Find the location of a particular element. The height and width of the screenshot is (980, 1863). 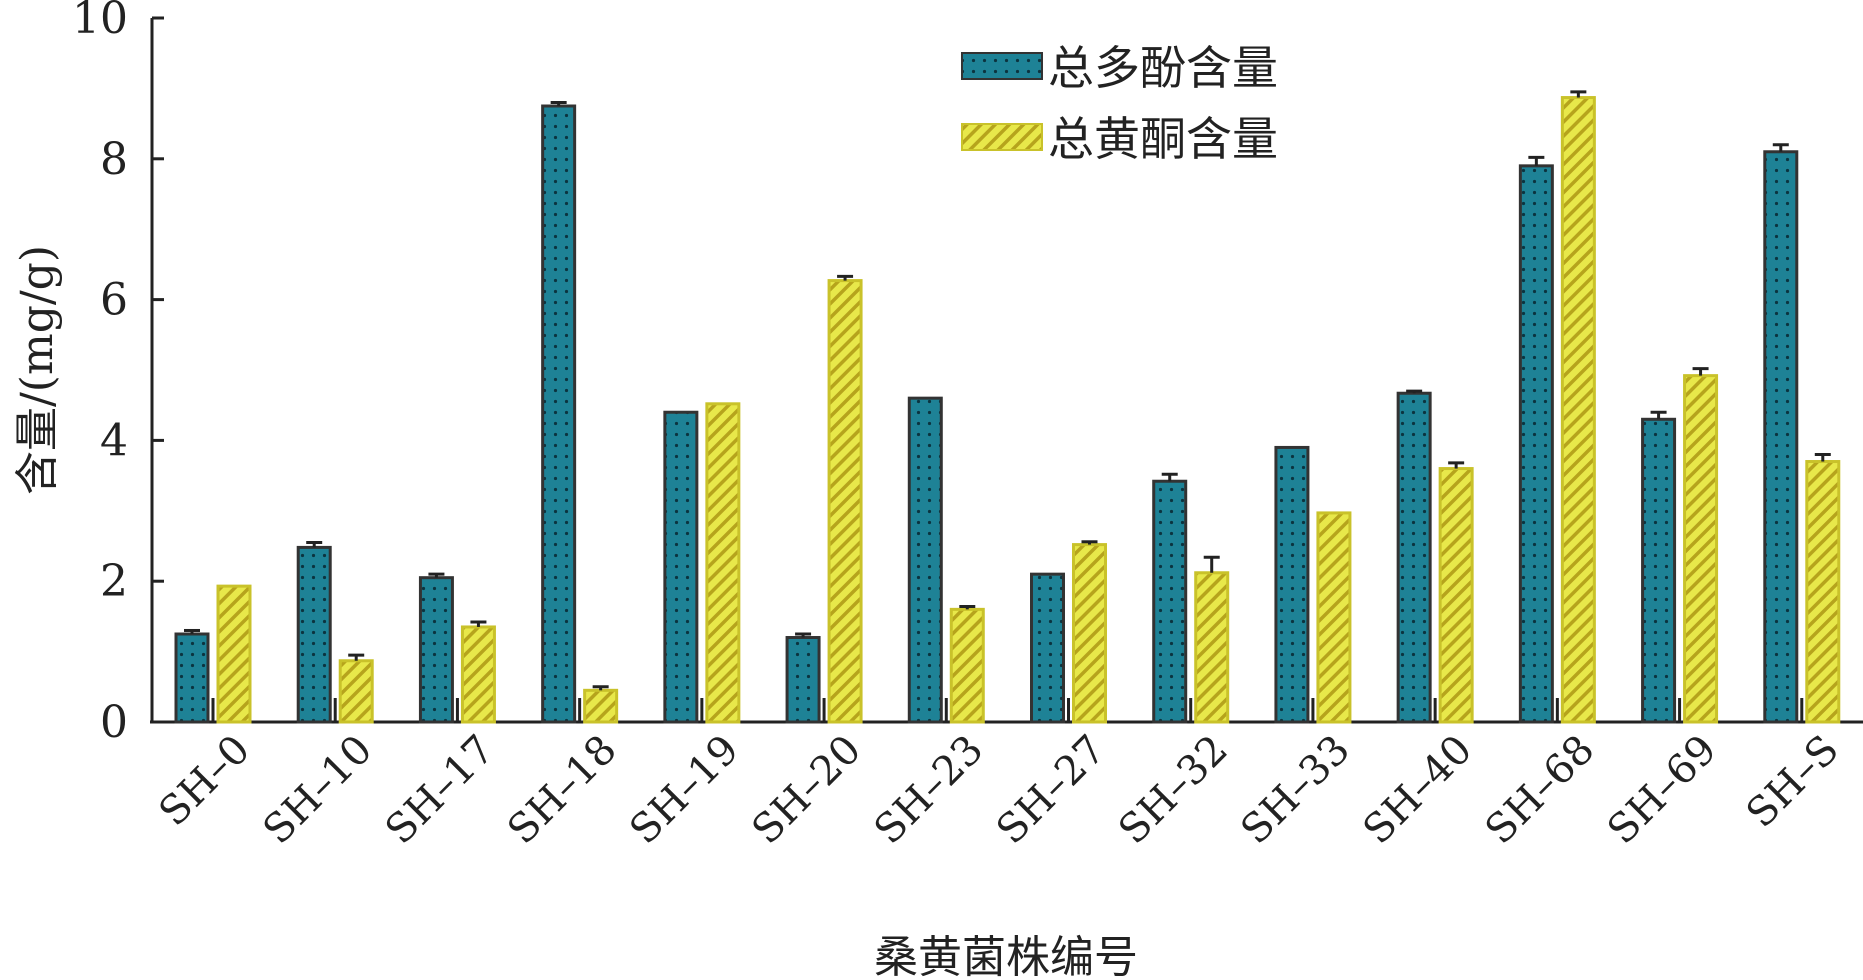

y-ticks: 0 2 4 6 8 10 is located at coordinates (118, 374).